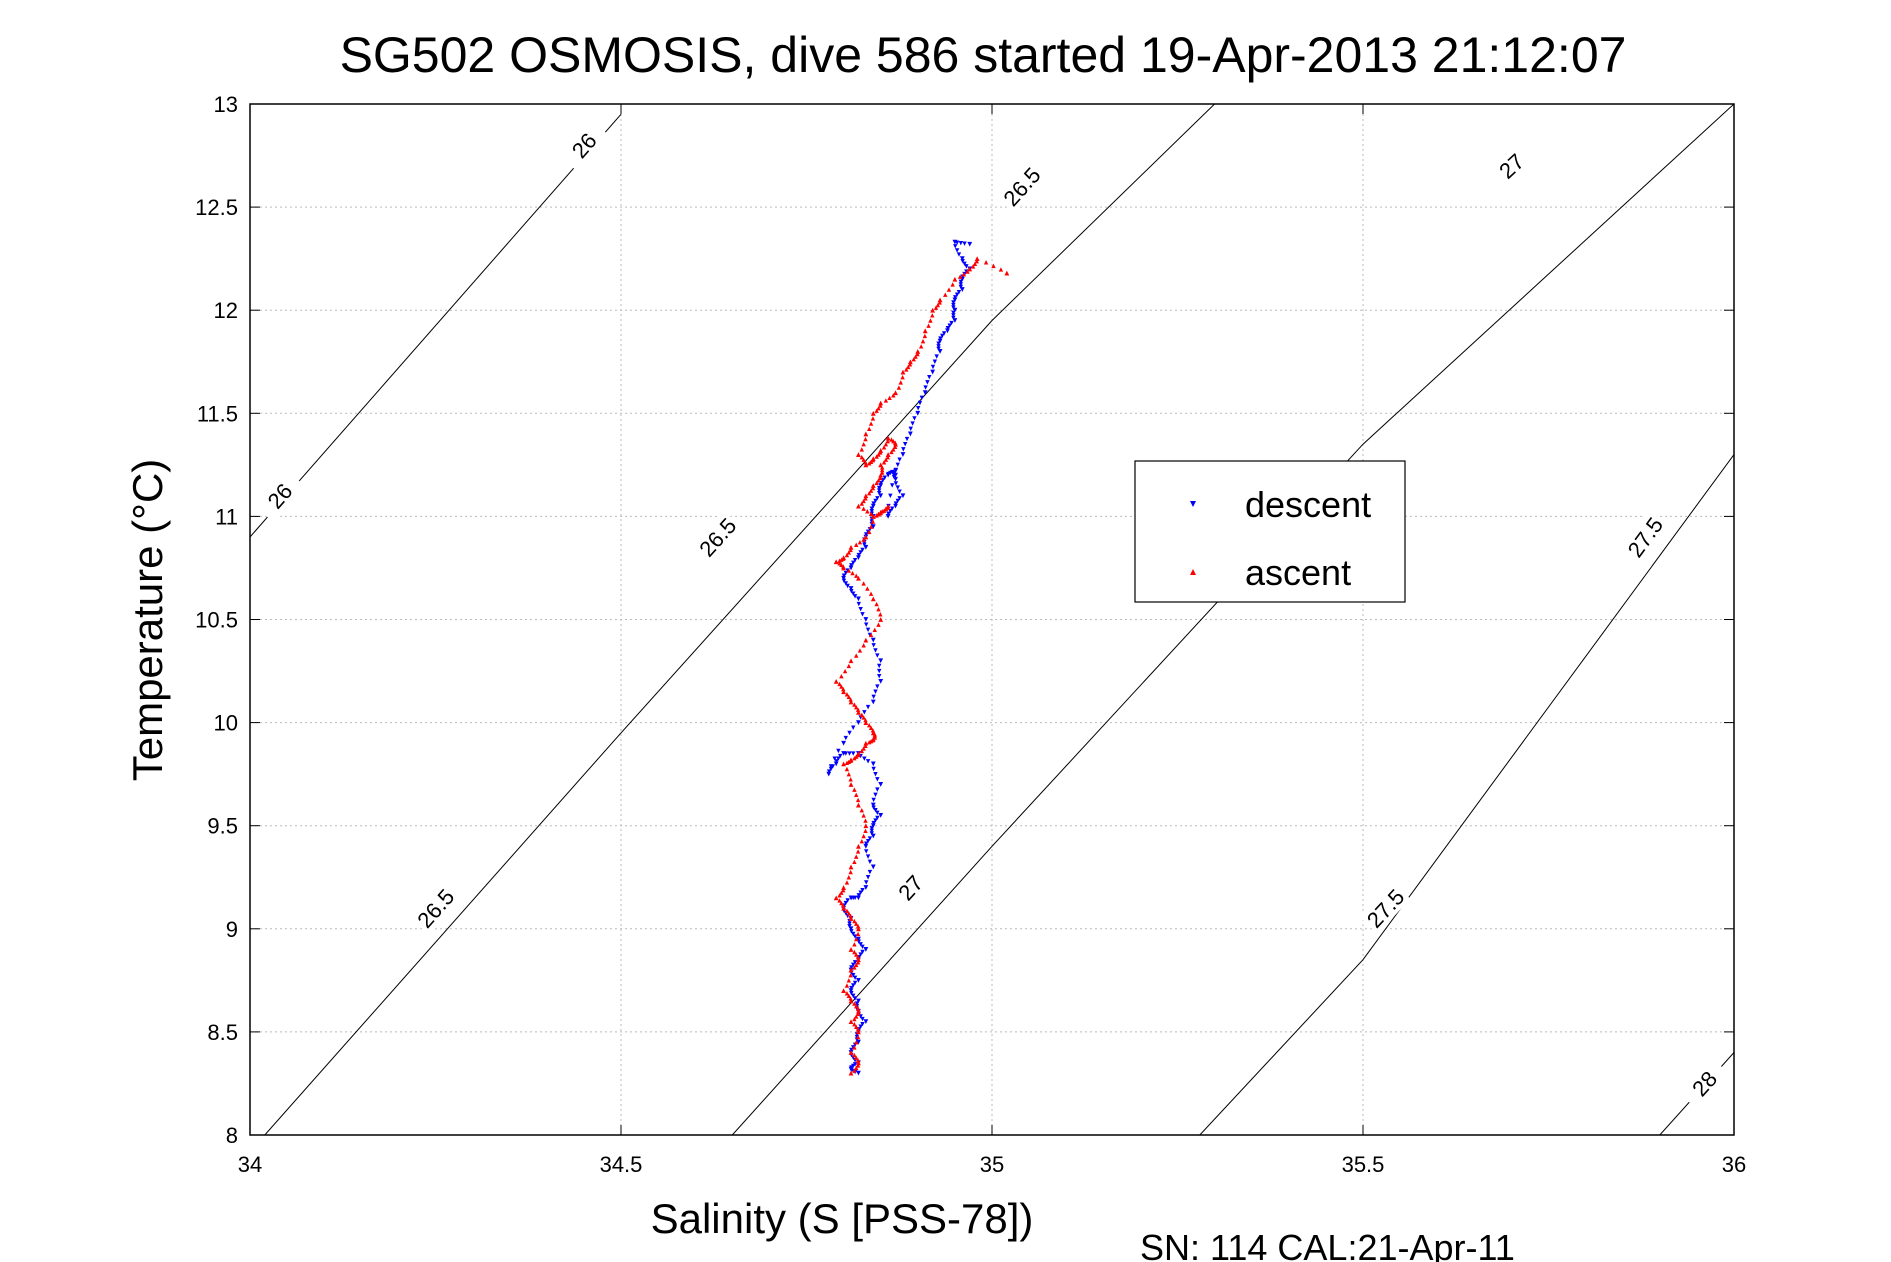  I want to click on legend-ascent-label: ascent, so click(1298, 572).